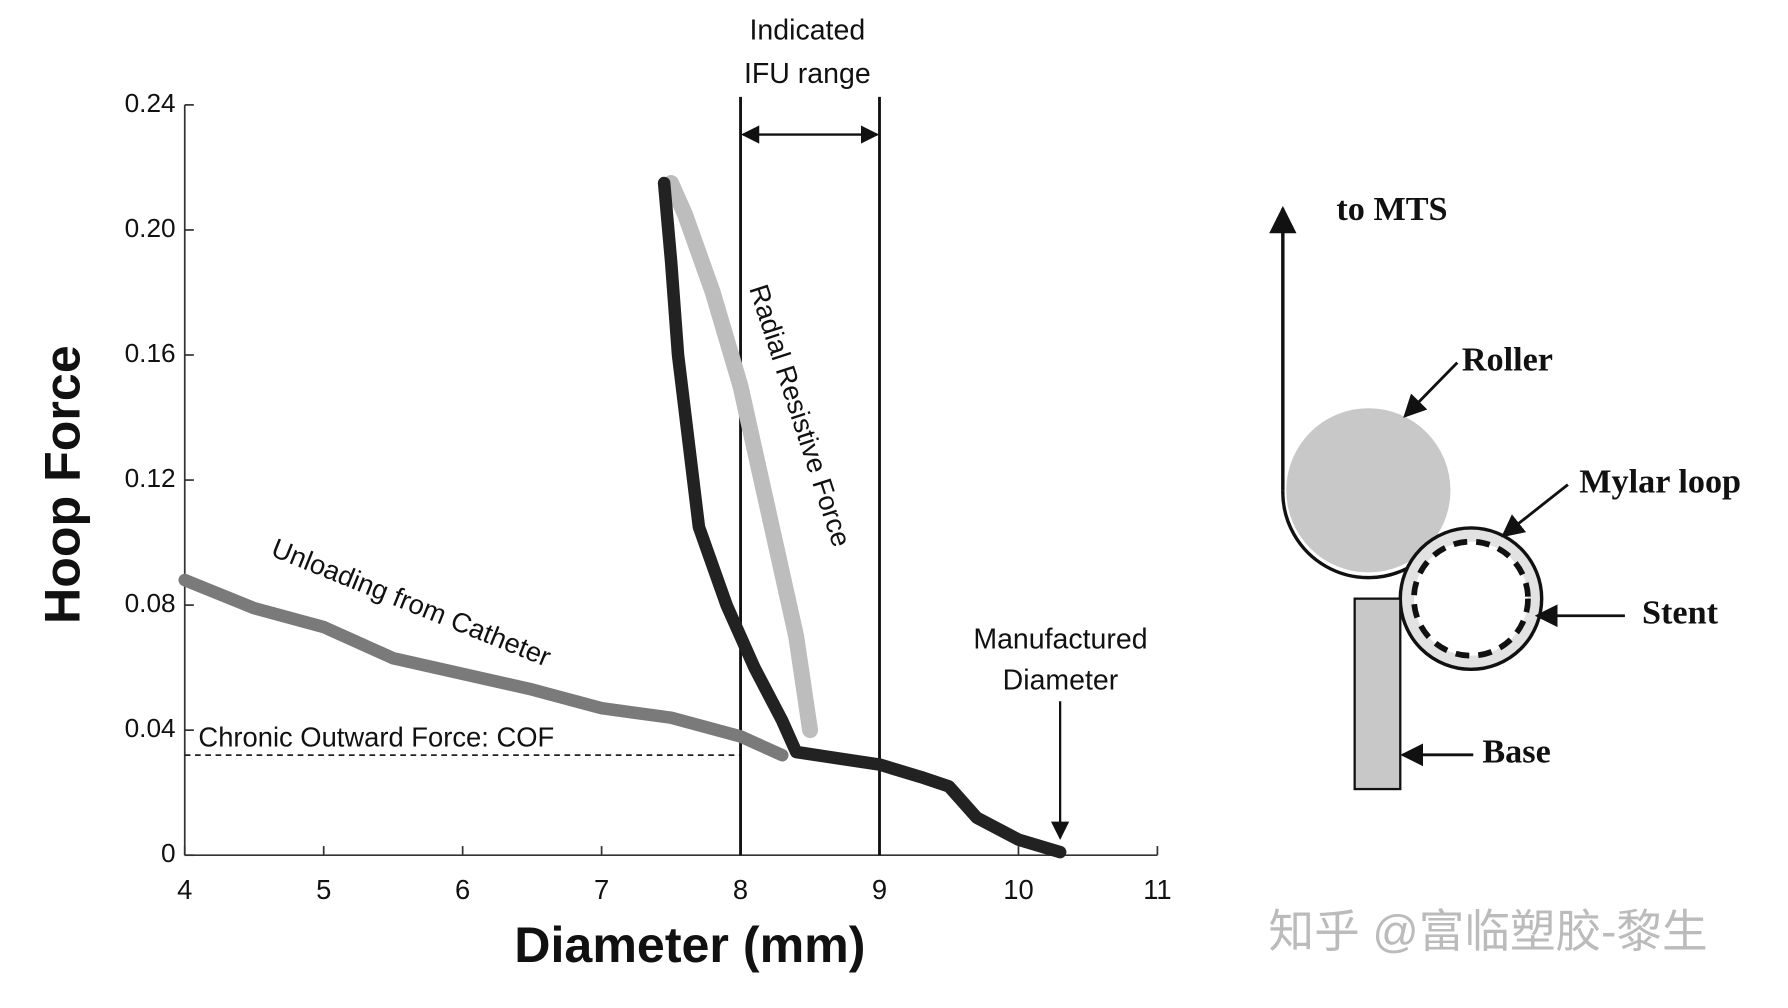  Describe the element at coordinates (740, 889) in the screenshot. I see `x-tick-label: 8` at that location.